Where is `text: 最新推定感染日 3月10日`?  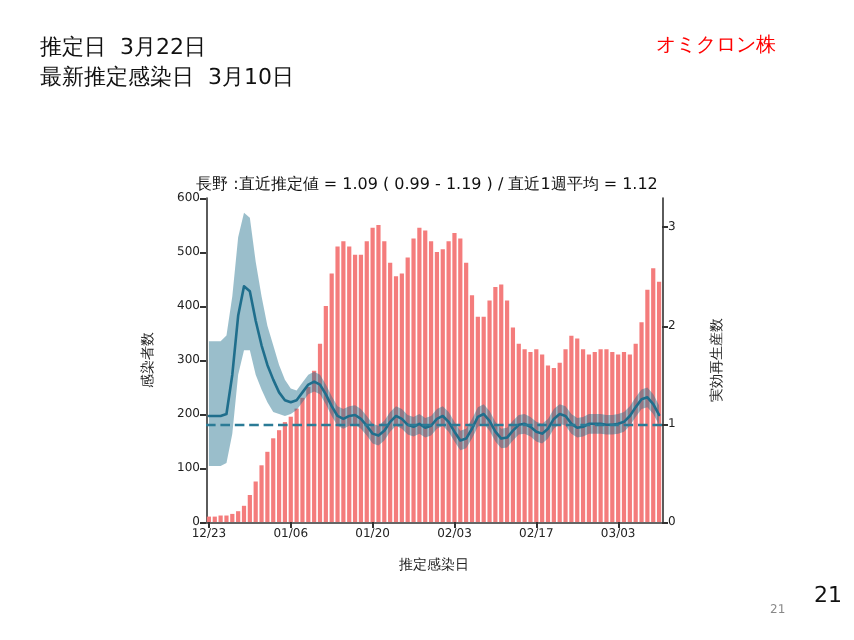 text: 最新推定感染日 3月10日 is located at coordinates (167, 77).